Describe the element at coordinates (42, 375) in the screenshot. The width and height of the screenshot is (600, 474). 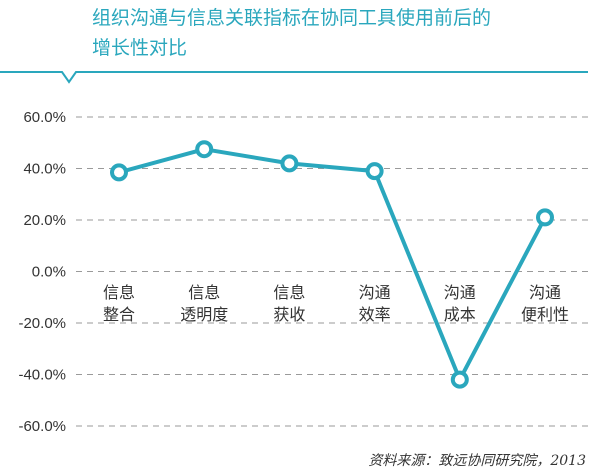
I see `y-tick-label: -40.0%` at that location.